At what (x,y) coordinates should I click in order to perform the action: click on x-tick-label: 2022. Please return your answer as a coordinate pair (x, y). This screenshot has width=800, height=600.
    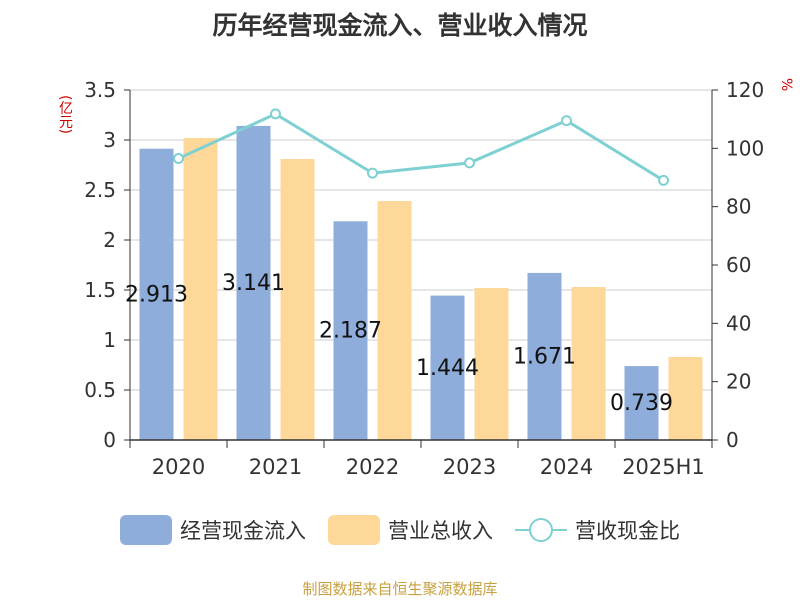
    Looking at the image, I should click on (372, 467).